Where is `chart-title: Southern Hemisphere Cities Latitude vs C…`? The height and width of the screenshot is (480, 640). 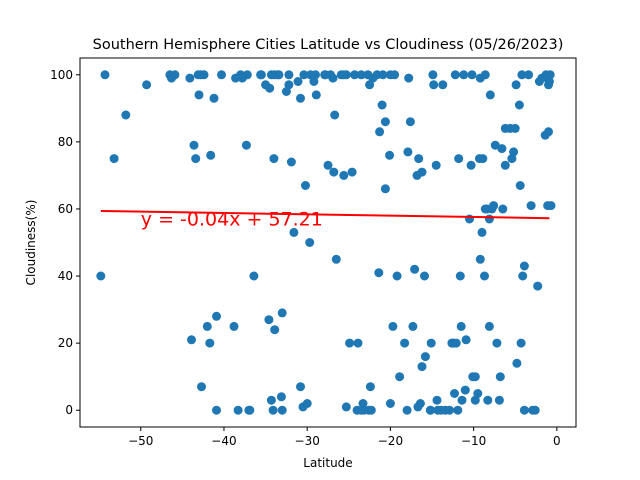 chart-title: Southern Hemisphere Cities Latitude vs C… is located at coordinates (328, 45).